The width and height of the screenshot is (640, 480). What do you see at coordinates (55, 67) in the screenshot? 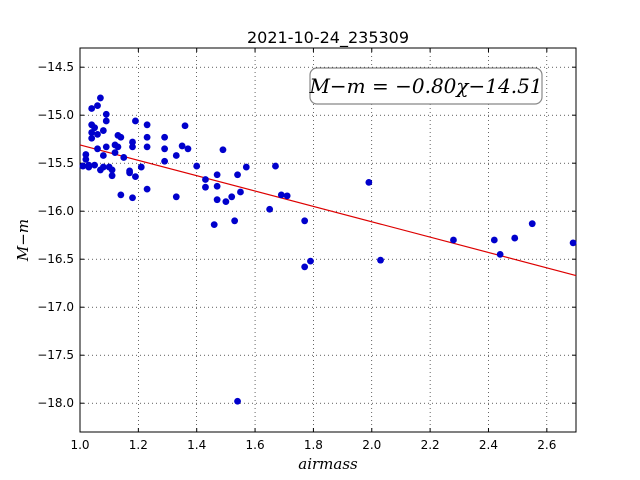
I see `y-tick-label: −14.5` at bounding box center [55, 67].